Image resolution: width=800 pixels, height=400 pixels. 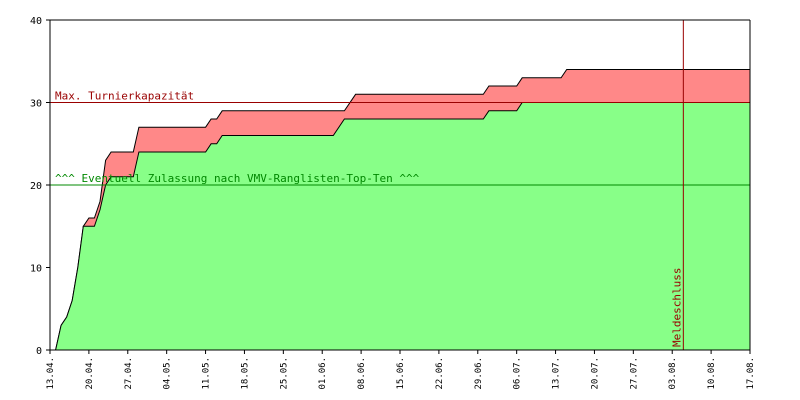 I want to click on x-tick-label: 08.06., so click(x=362, y=373).